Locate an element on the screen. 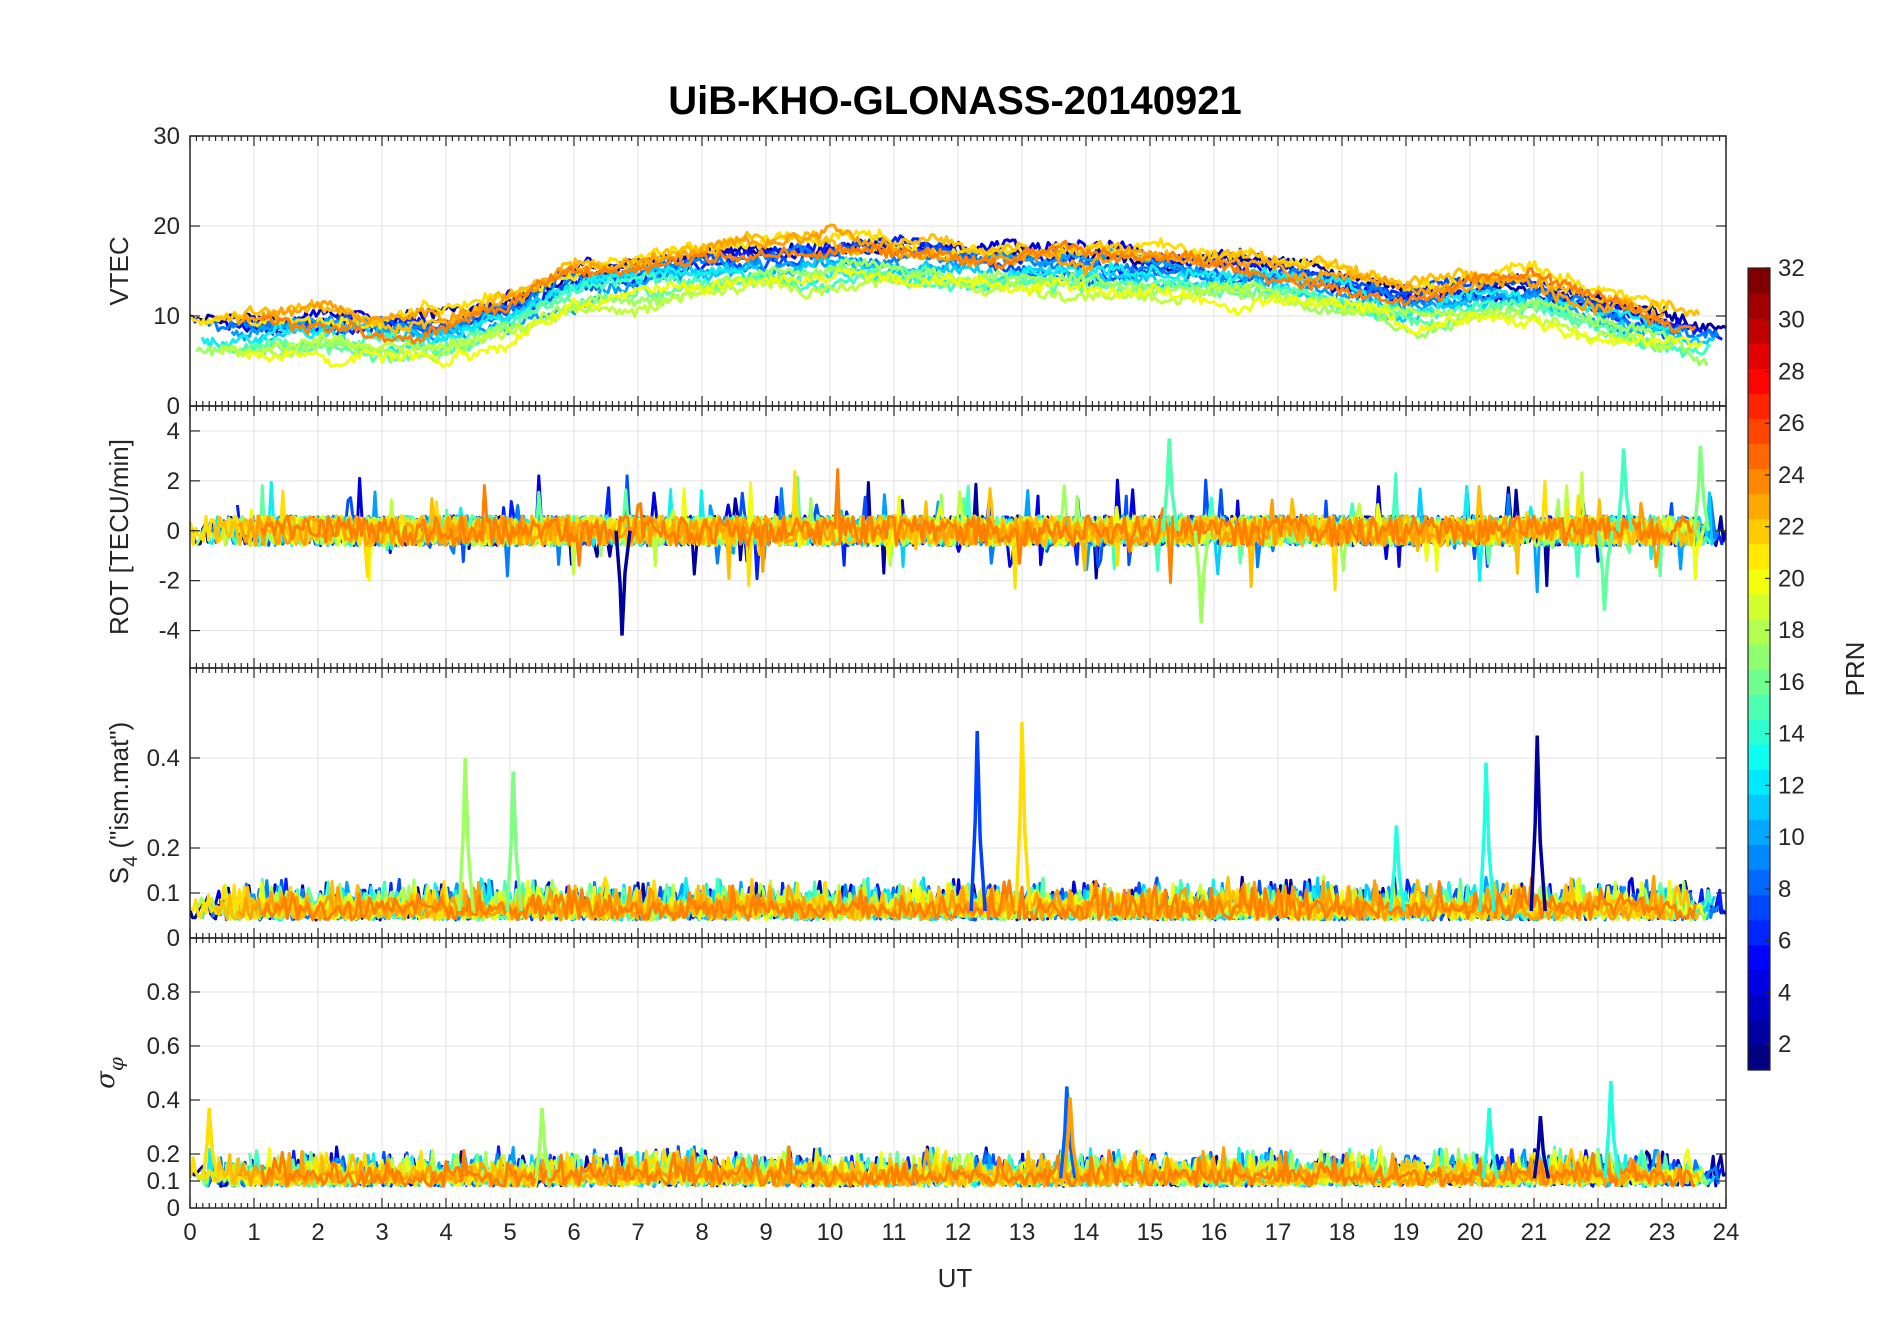 This screenshot has width=1902, height=1330. y-tick-label: 0.6 is located at coordinates (163, 1046).